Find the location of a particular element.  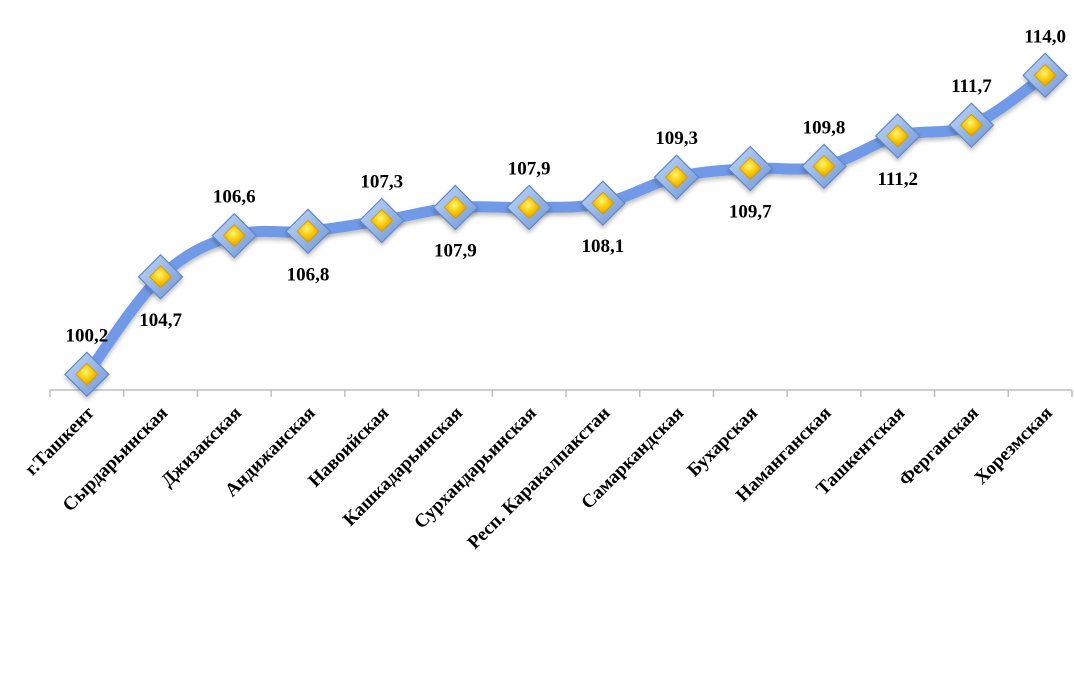

data-label: 109,8 is located at coordinates (824, 127).